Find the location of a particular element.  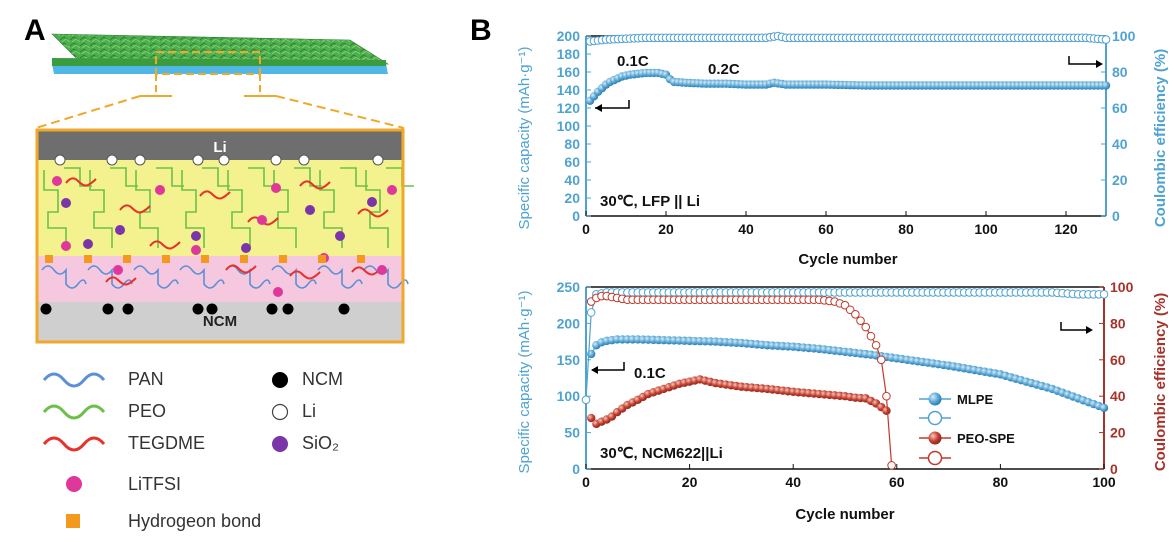

y-tick-label: 250 is located at coordinates (569, 287).